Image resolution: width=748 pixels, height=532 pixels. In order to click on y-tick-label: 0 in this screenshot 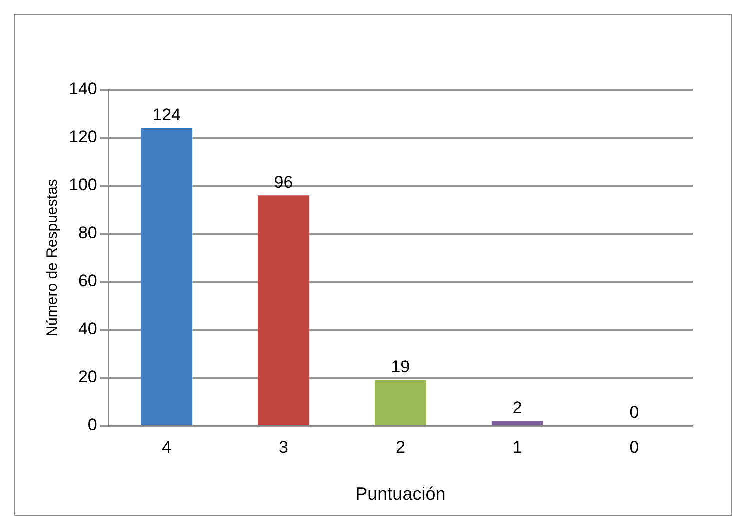, I will do `click(93, 425)`.